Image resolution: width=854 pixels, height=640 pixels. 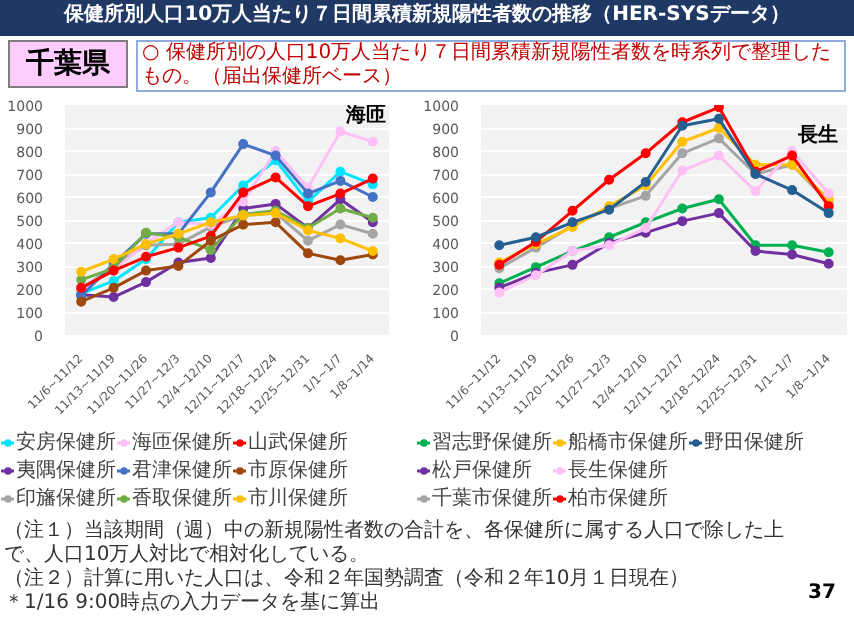 What do you see at coordinates (492, 498) in the screenshot?
I see `legend-label: 千葉市保健所` at bounding box center [492, 498].